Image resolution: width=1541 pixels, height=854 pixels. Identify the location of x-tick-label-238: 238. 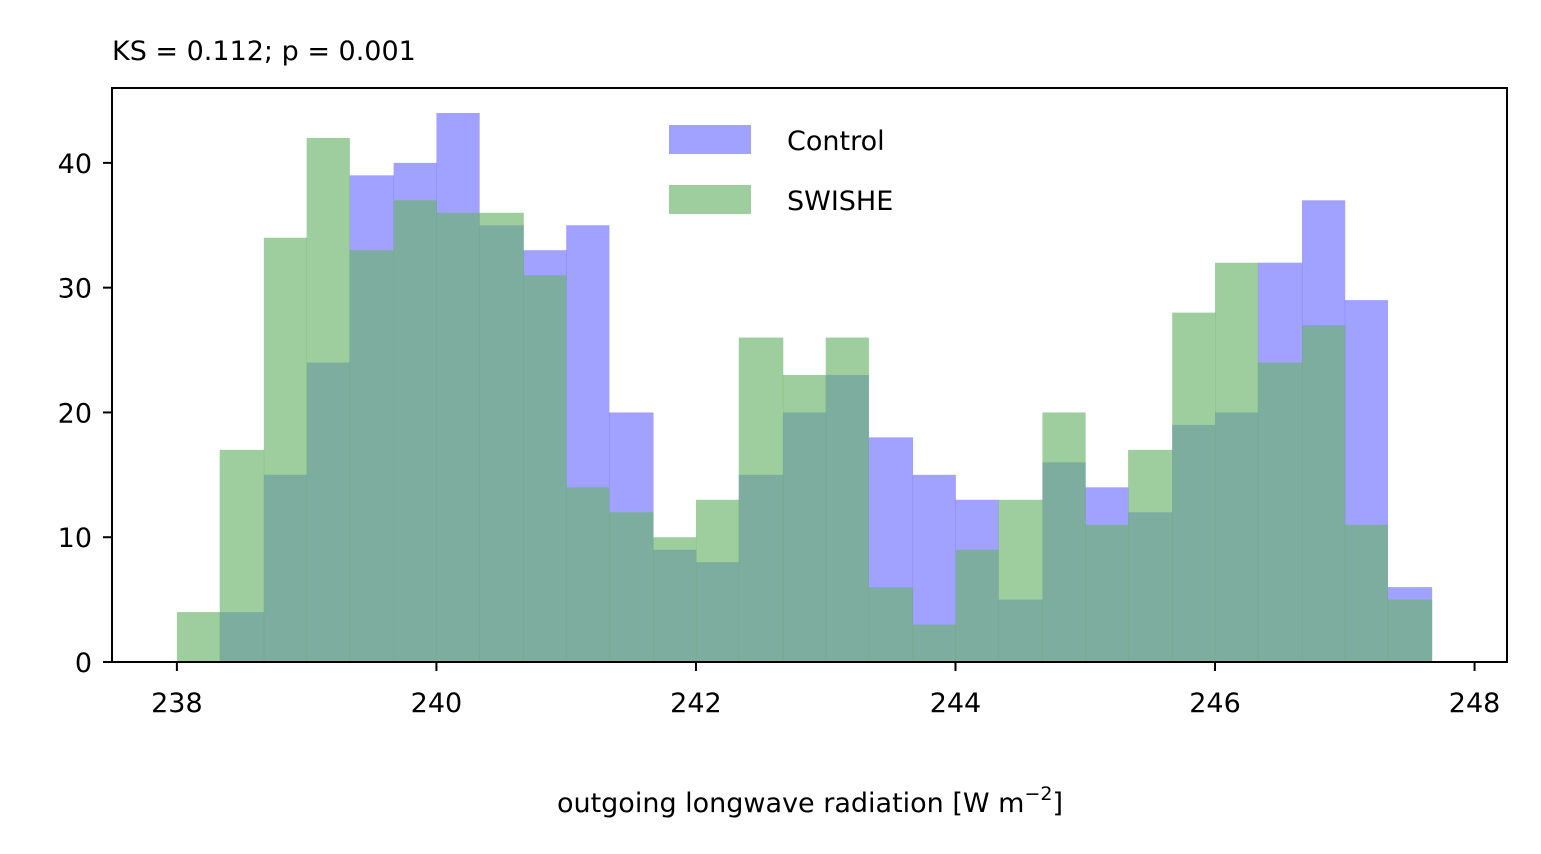
(177, 703).